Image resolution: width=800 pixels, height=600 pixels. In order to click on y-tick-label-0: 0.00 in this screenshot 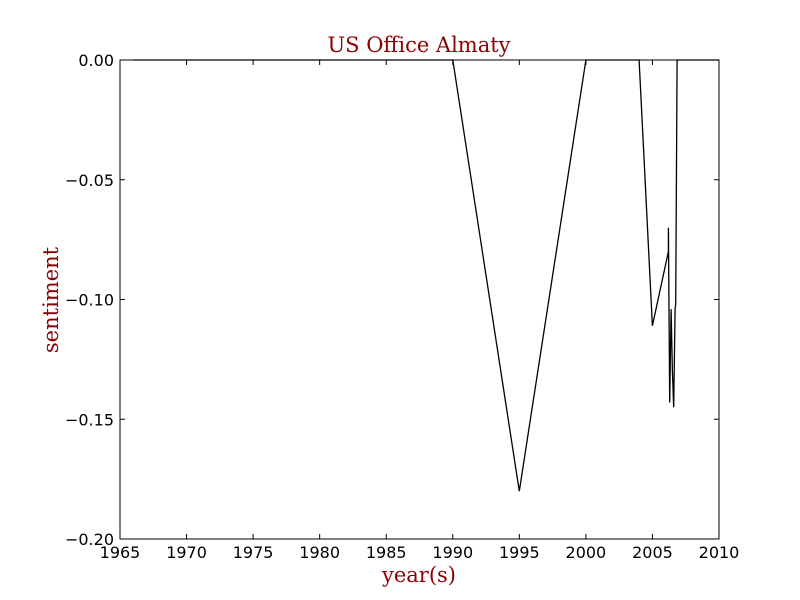, I will do `click(96, 60)`.